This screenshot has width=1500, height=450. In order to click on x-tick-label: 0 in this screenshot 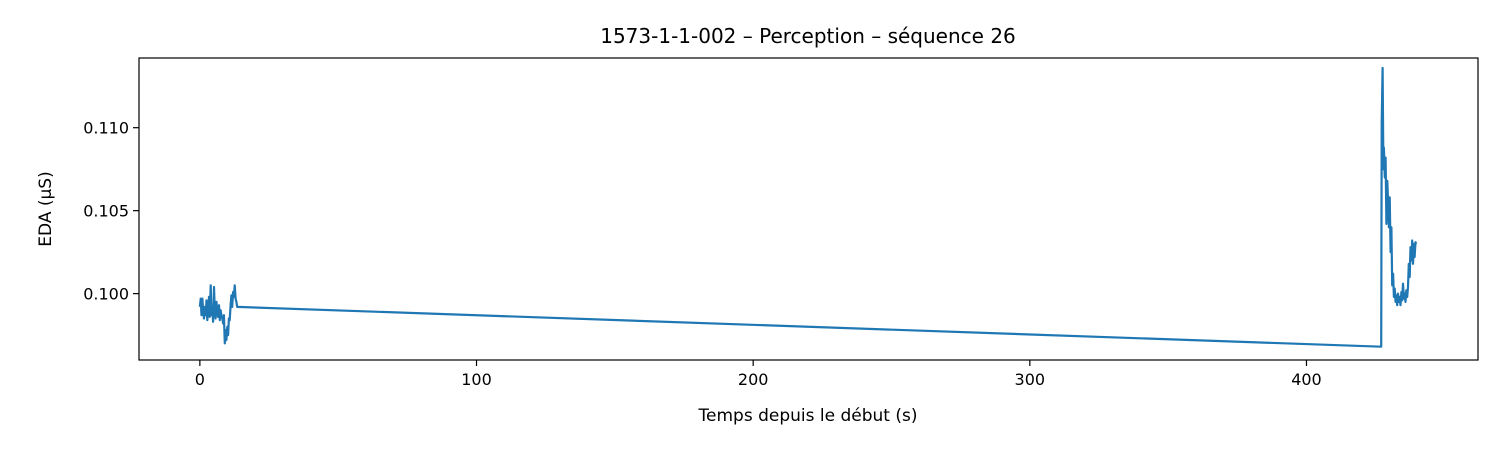, I will do `click(200, 379)`.